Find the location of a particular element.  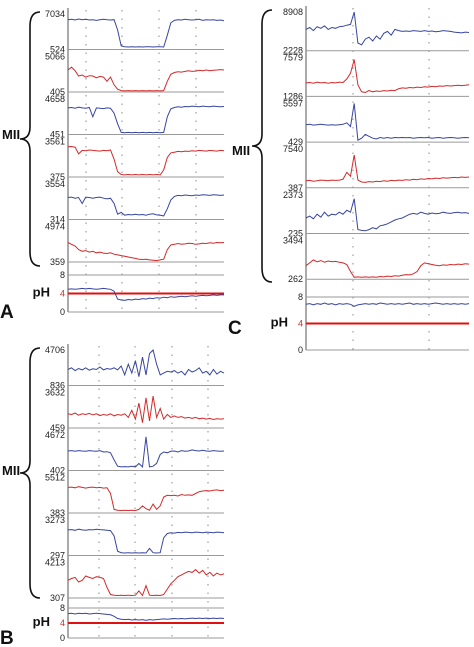

channel-bottom-tick: 383 is located at coordinates (57, 513).